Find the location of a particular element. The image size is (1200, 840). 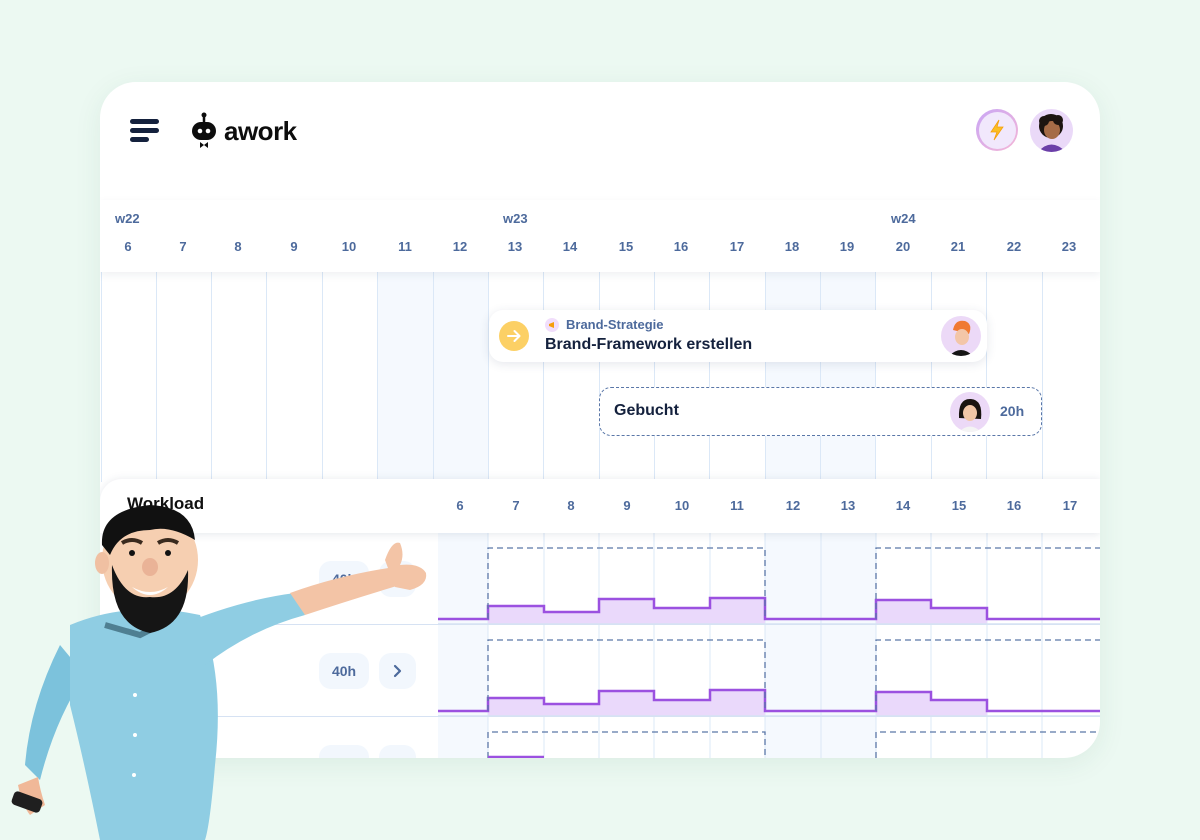

project-label: Brand-Strategie is located at coordinates (604, 324).